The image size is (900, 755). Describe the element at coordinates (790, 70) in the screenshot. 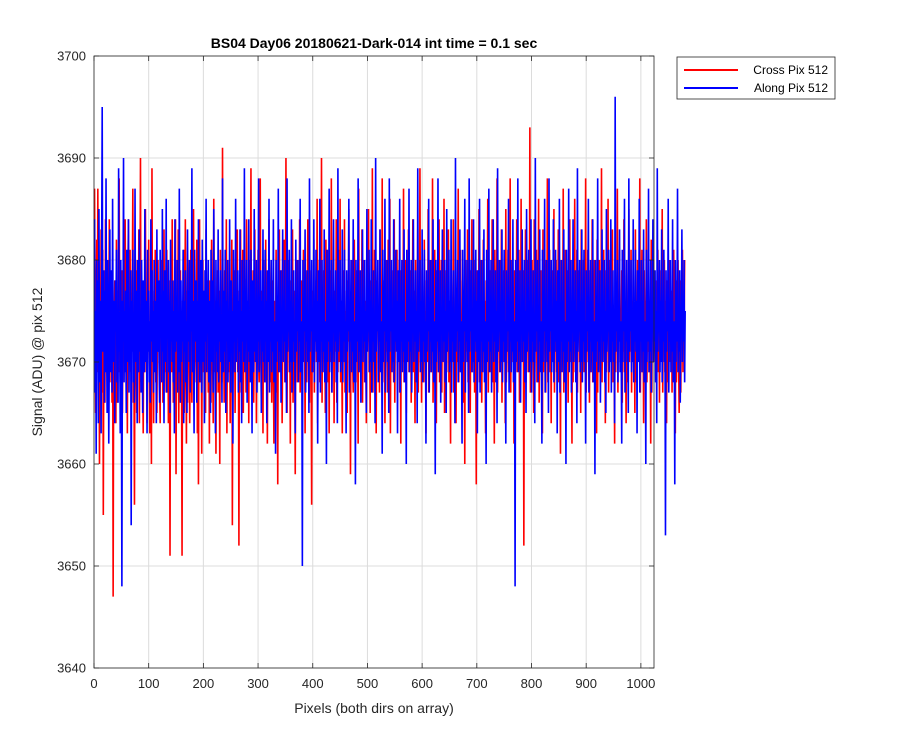

I see `legend-label: Cross Pix 512` at that location.